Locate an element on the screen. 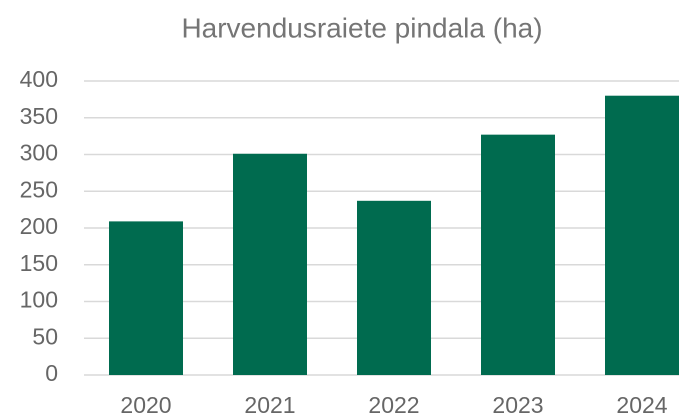 The height and width of the screenshot is (420, 679). y-tick-label: 100 is located at coordinates (39, 300).